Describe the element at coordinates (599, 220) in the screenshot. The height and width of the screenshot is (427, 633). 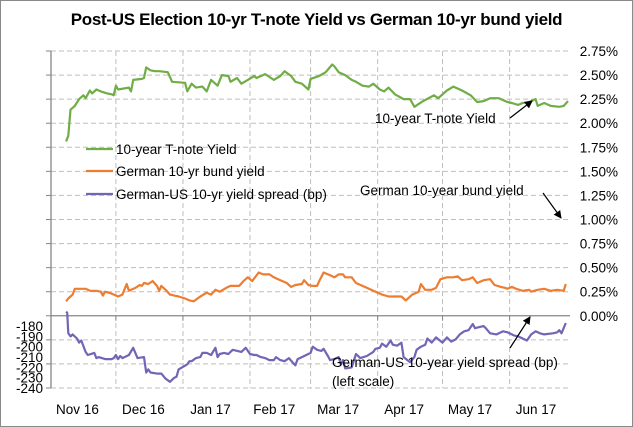
I see `y-right-tick-label: 1.00%` at that location.